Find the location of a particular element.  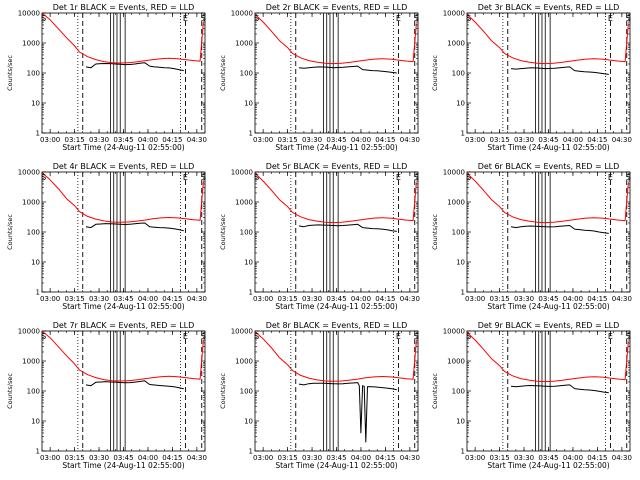

panel-title: Det 4r BLACK = Events, RED = LLD is located at coordinates (124, 166).